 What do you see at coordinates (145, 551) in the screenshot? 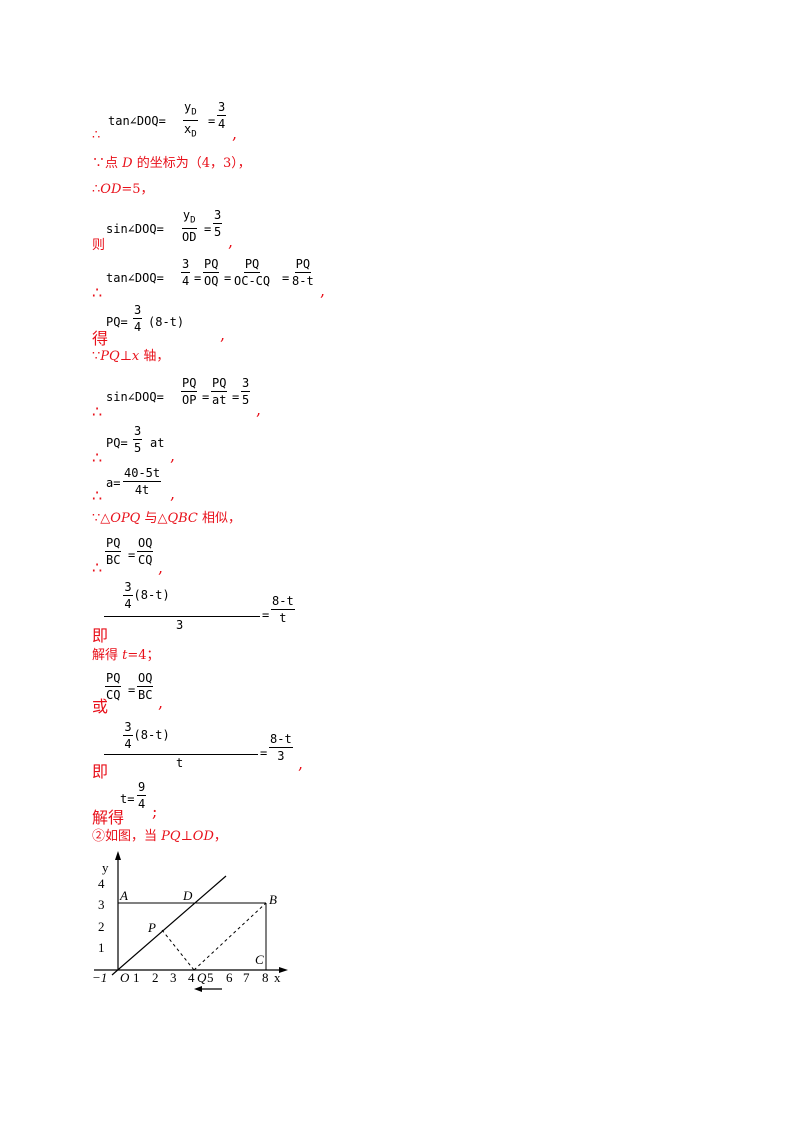
I see `fraction-oq-cq: OQ CQ` at bounding box center [145, 551].